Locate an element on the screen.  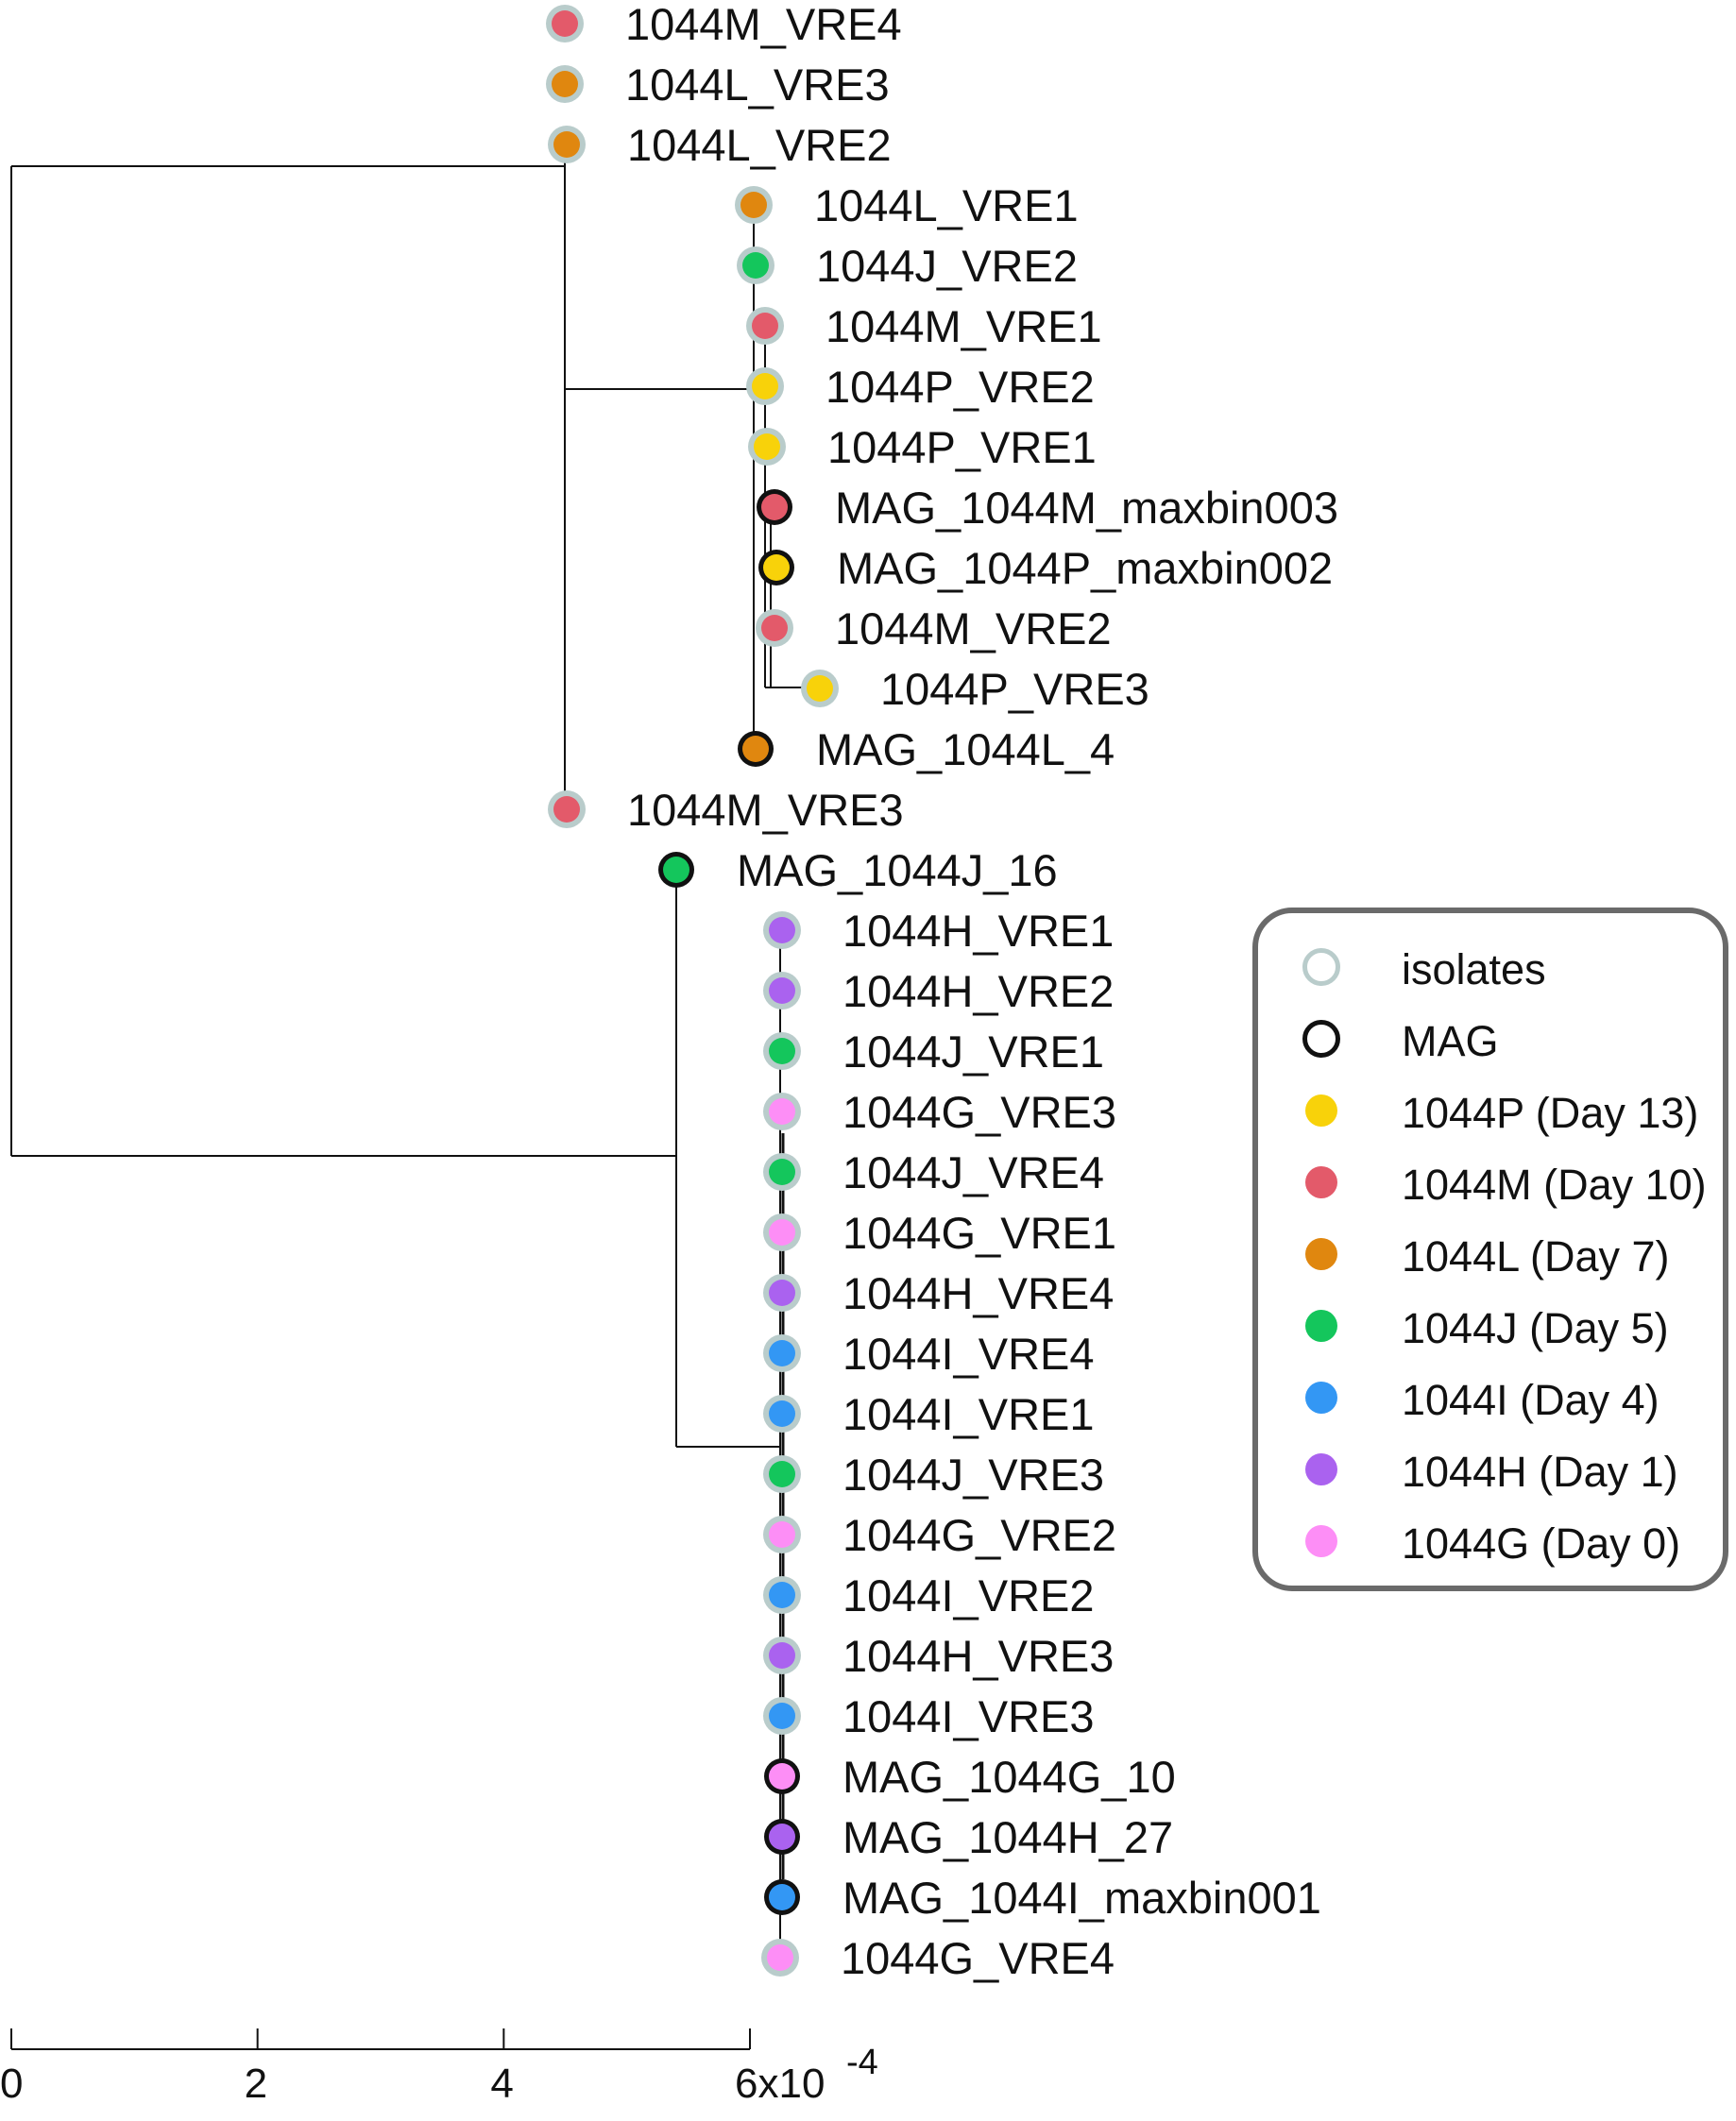
tree-tip: 1044M_VRE4 is located at coordinates (724, 24).